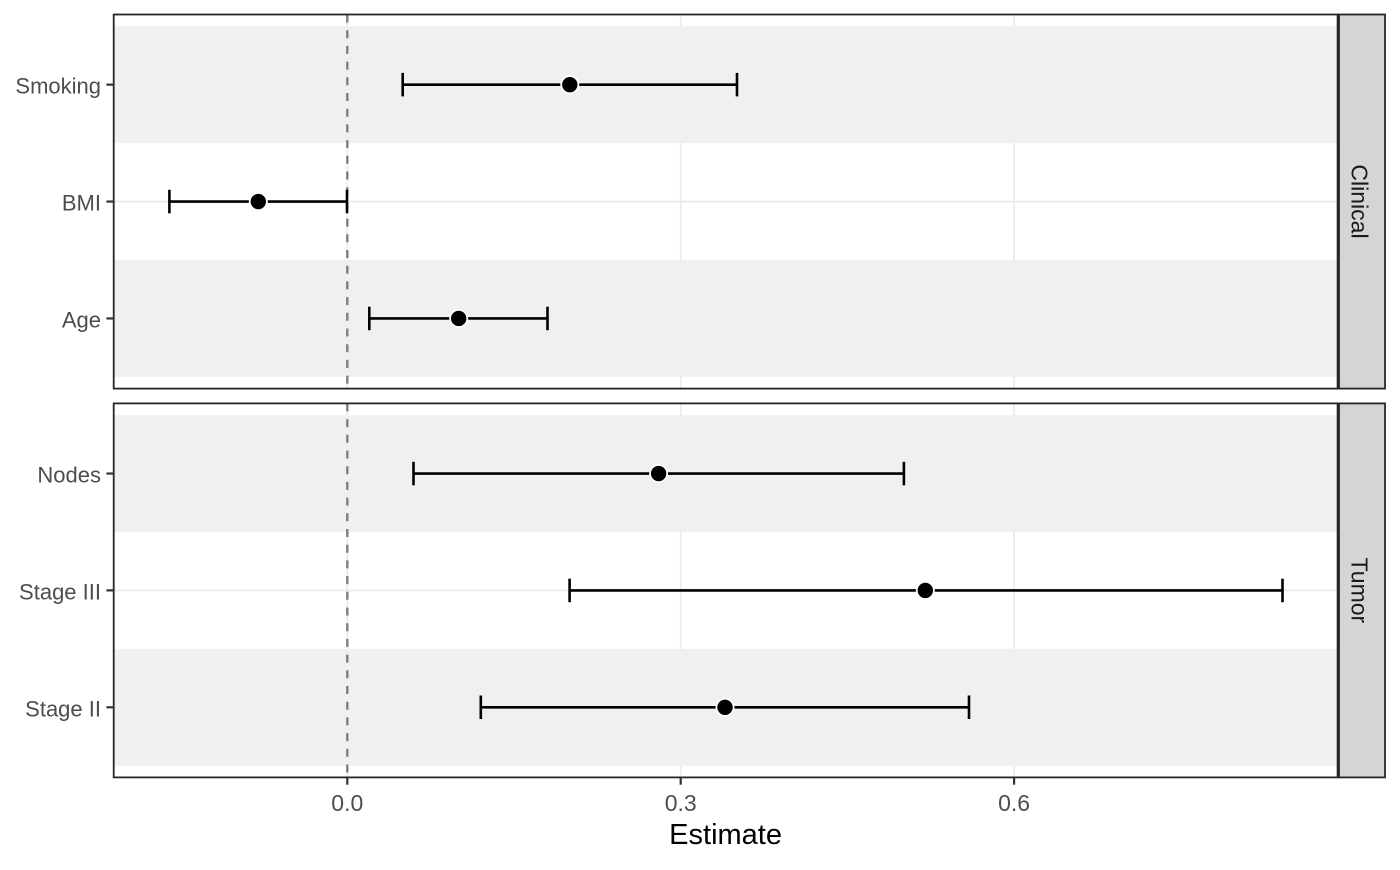 Image resolution: width=1400 pixels, height=870 pixels. What do you see at coordinates (60, 592) in the screenshot?
I see `svg-text: Stage III` at bounding box center [60, 592].